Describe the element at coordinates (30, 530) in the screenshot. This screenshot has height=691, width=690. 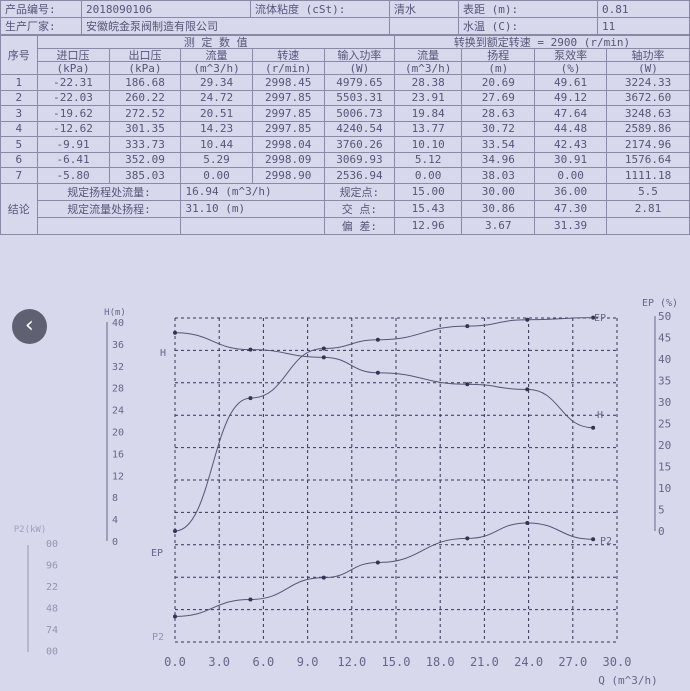
I see `p2-axis-label: P2(kW)` at that location.